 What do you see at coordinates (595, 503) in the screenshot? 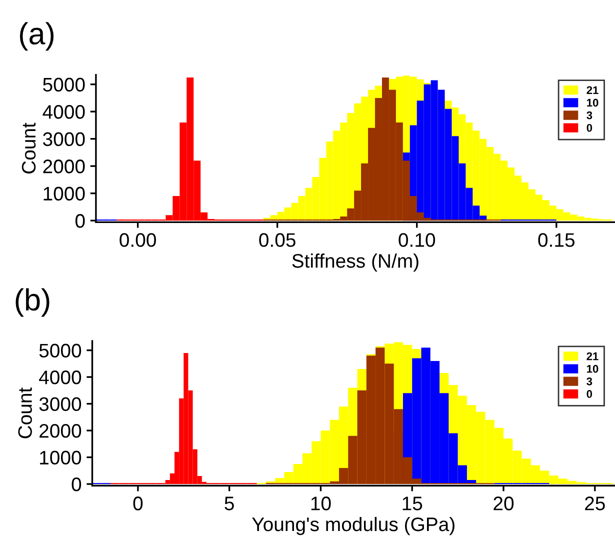
I see `x-tick-label: 25` at bounding box center [595, 503].